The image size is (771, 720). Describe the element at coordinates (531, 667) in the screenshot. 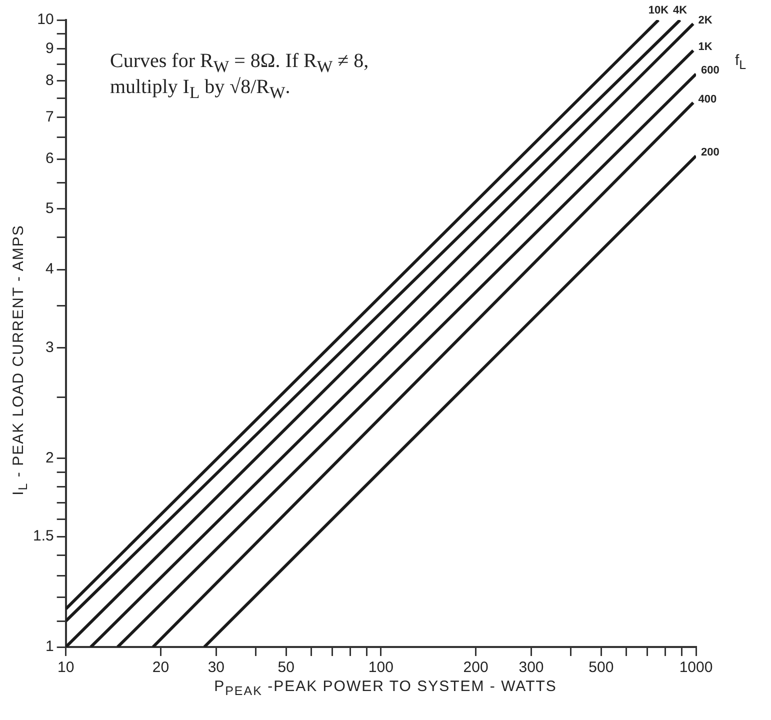

I see `x-tick-label: 300` at that location.